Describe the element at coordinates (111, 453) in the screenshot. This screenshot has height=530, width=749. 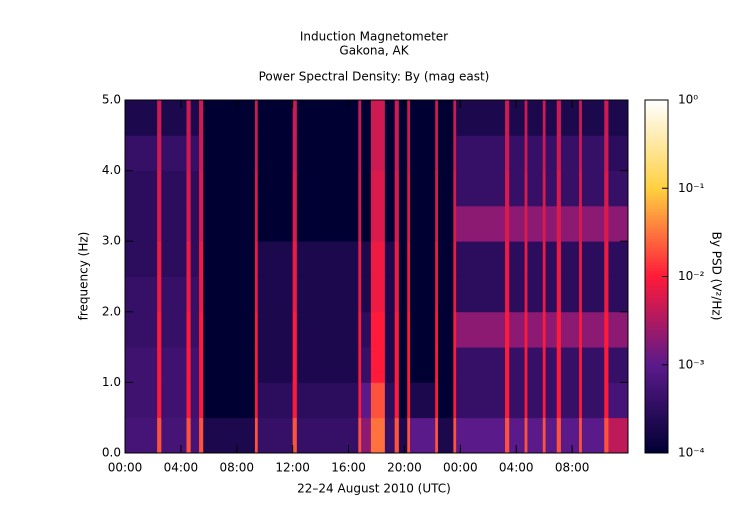
I see `y-tick-label: 0.0` at that location.